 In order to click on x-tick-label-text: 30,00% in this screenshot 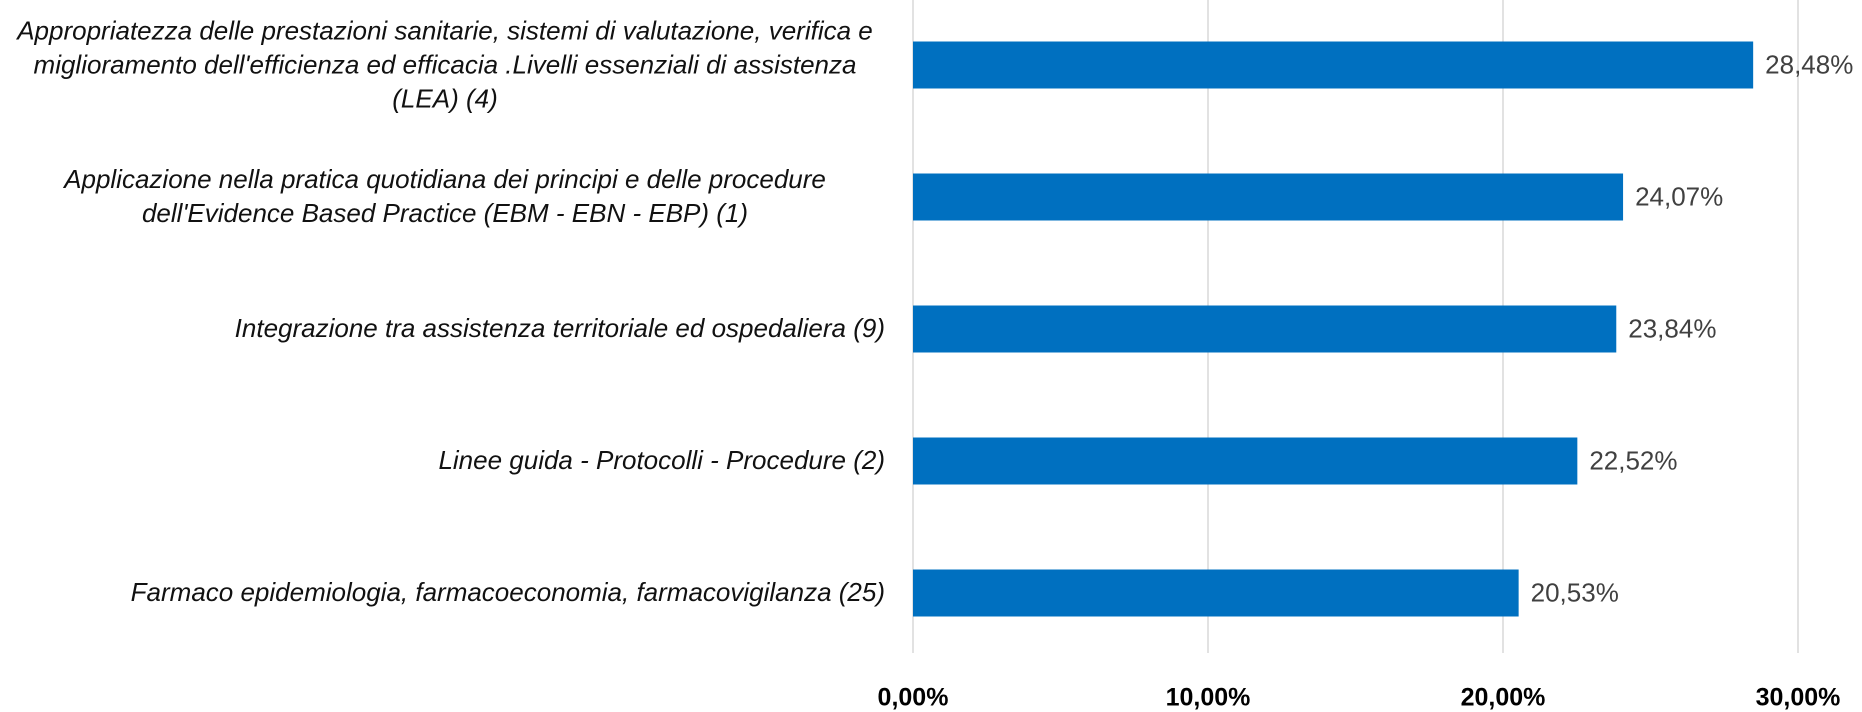, I will do `click(1798, 697)`.